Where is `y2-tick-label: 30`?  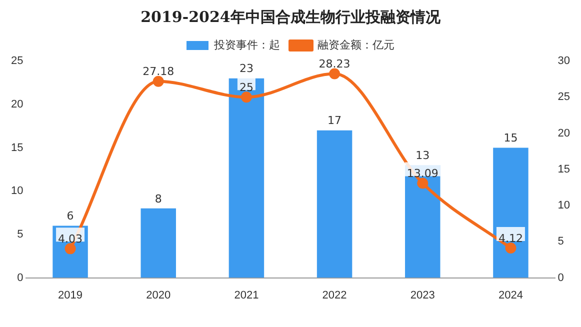 y2-tick-label: 30 is located at coordinates (564, 61).